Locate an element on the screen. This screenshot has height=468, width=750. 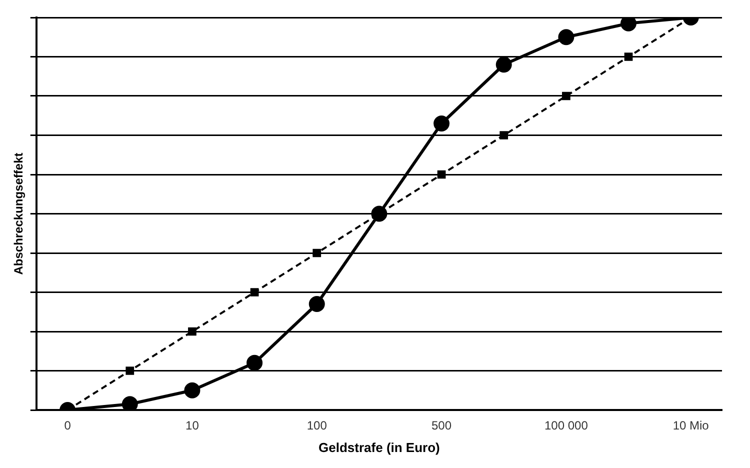
x-tick-label: 100 000 is located at coordinates (566, 425).